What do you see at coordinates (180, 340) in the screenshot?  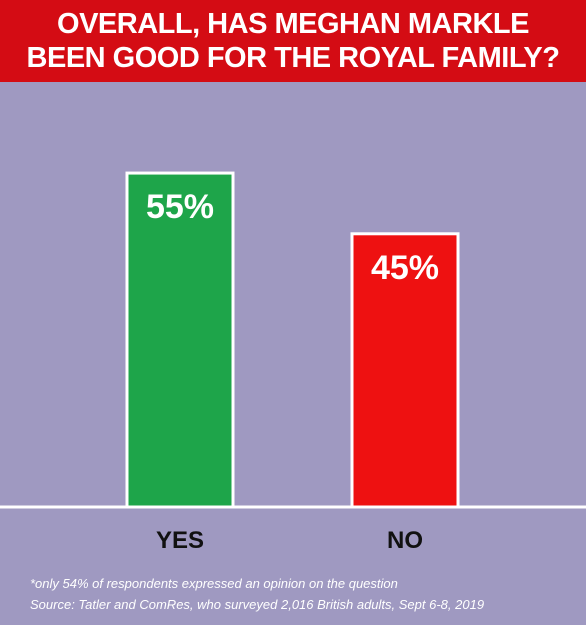 I see `bar-yes` at bounding box center [180, 340].